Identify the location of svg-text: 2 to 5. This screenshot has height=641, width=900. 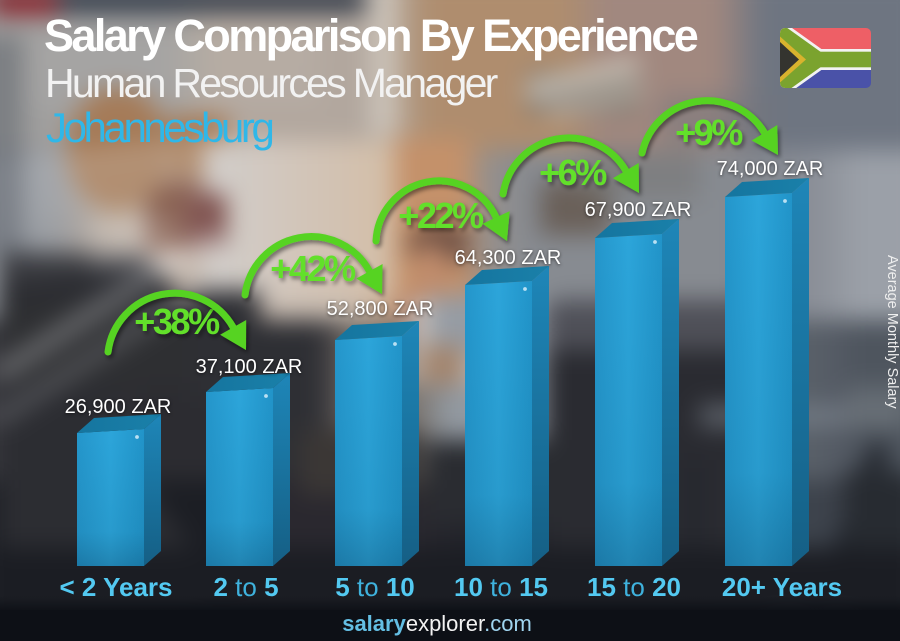
(245, 587).